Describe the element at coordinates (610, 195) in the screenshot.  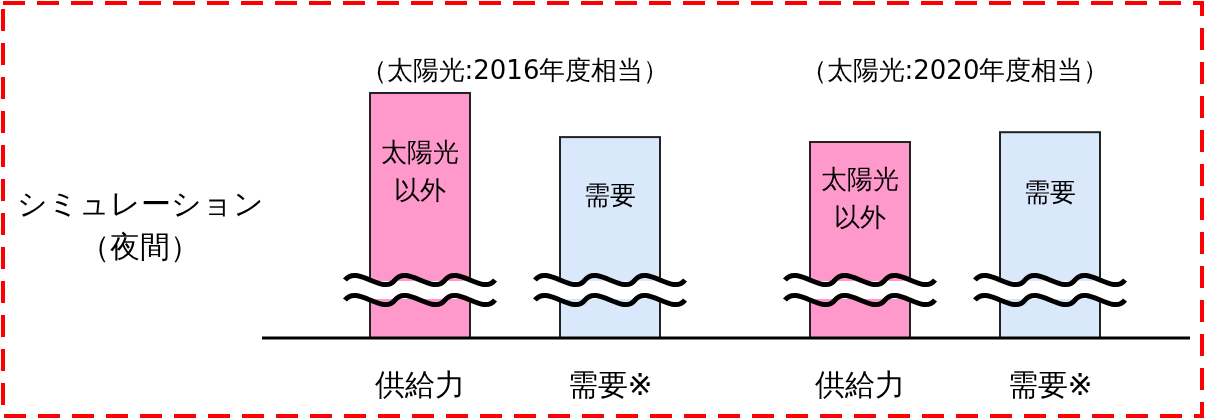
I see `series-label: 需要` at that location.